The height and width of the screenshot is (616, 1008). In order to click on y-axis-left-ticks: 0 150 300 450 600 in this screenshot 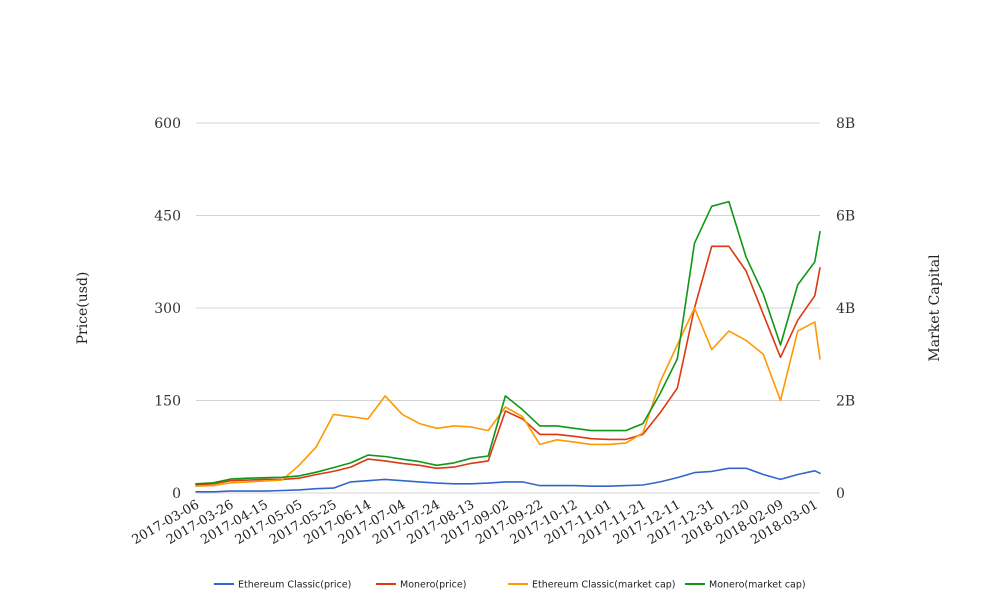, I will do `click(167, 309)`.